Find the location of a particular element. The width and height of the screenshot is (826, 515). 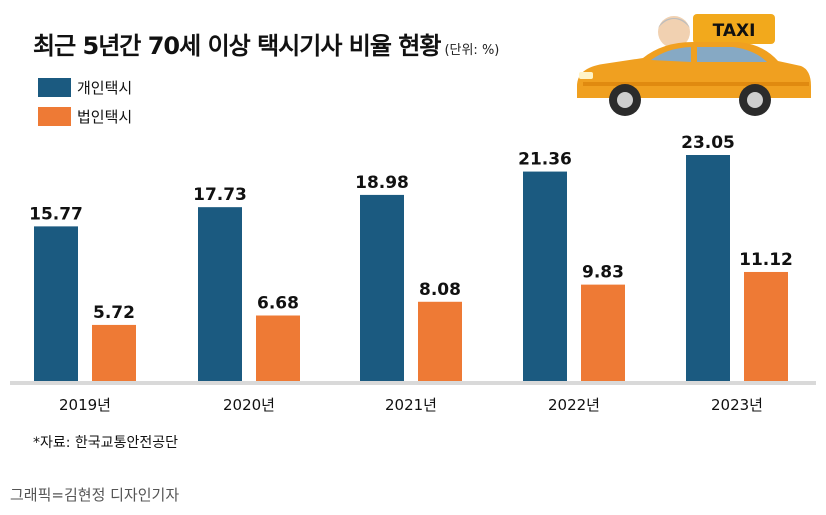

legend-item-corporate: 법인택시 is located at coordinates (85, 116).